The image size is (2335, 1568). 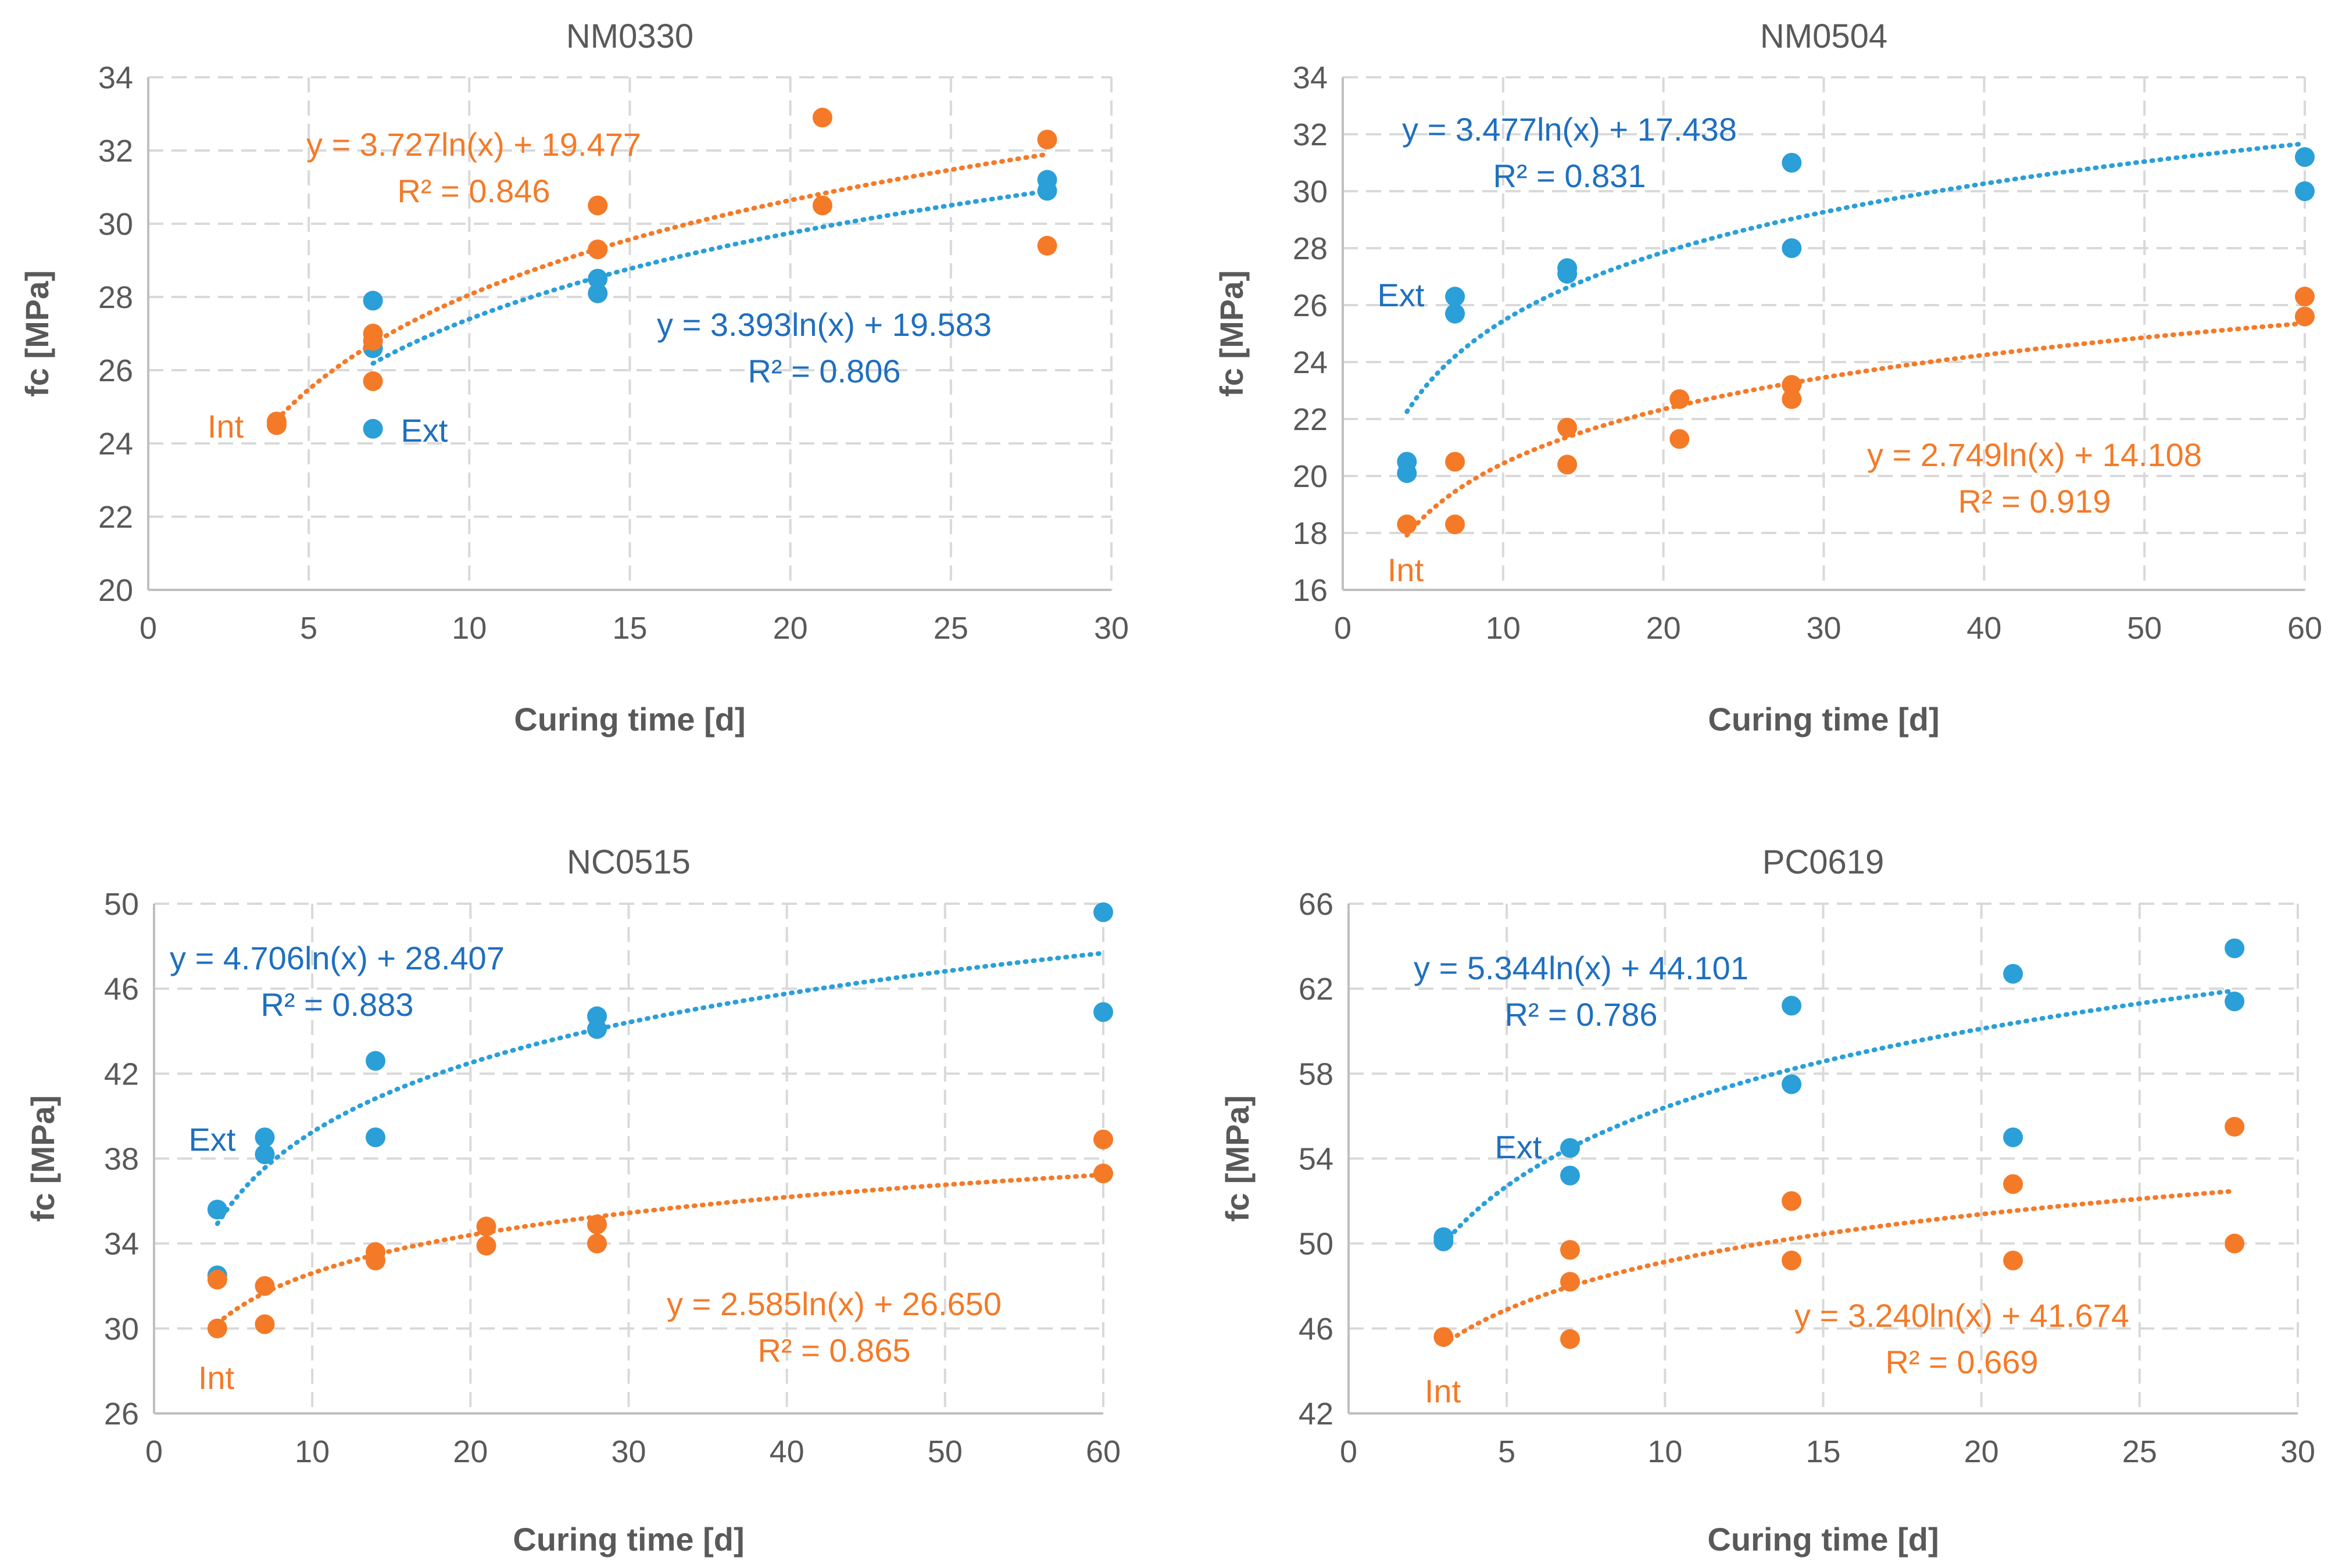 I want to click on y-tick-label: 54, so click(x=1316, y=1159).